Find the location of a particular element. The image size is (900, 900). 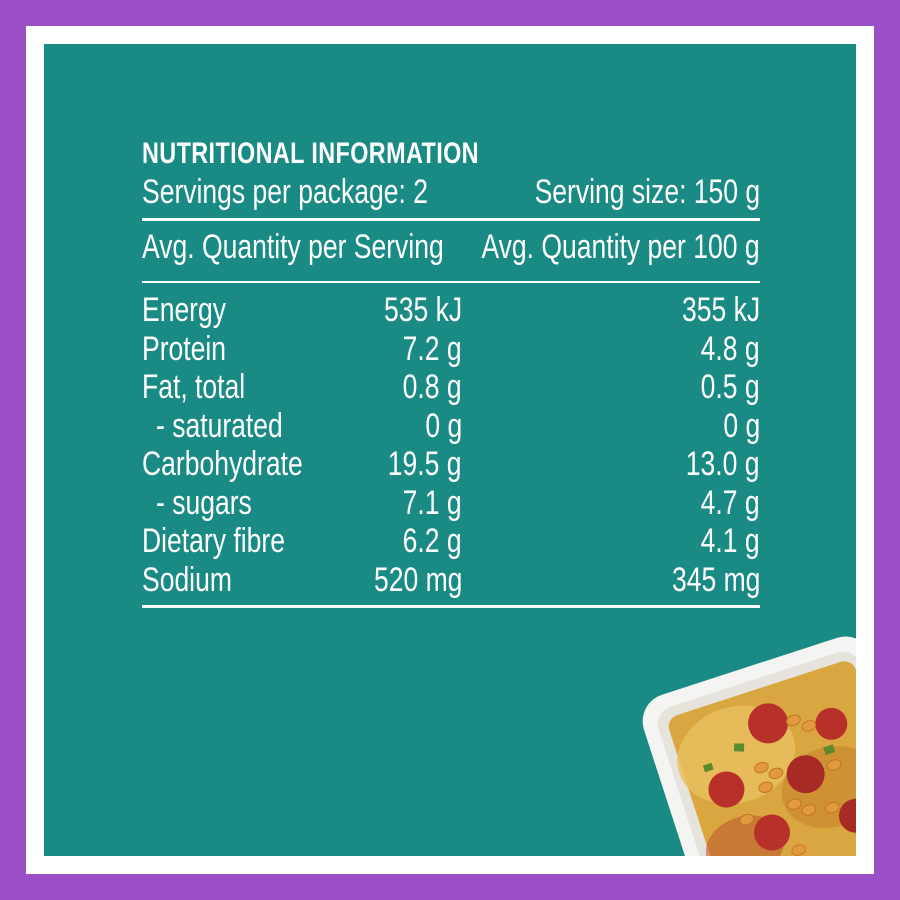

divider-top is located at coordinates (451, 219).